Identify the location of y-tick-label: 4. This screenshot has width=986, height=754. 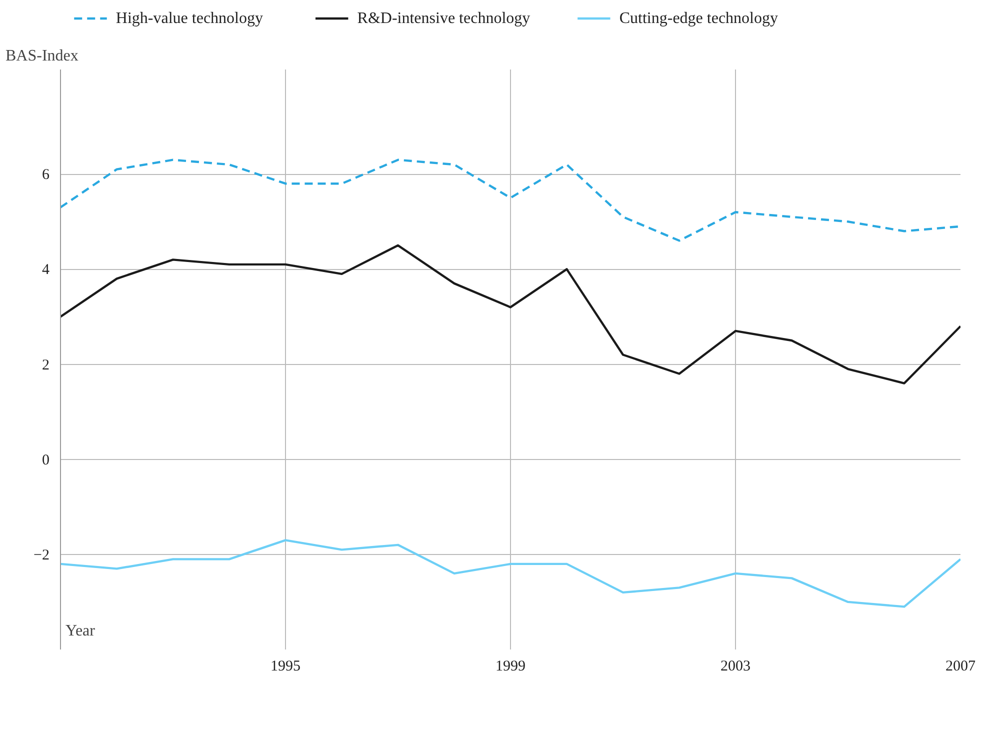
(46, 270).